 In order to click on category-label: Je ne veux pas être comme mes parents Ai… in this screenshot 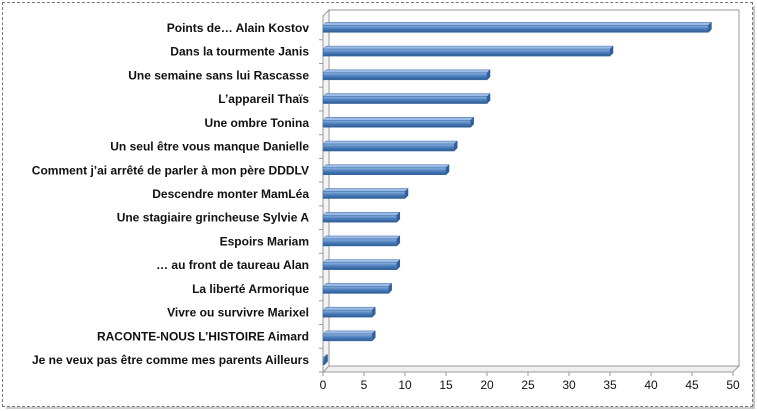, I will do `click(170, 360)`.